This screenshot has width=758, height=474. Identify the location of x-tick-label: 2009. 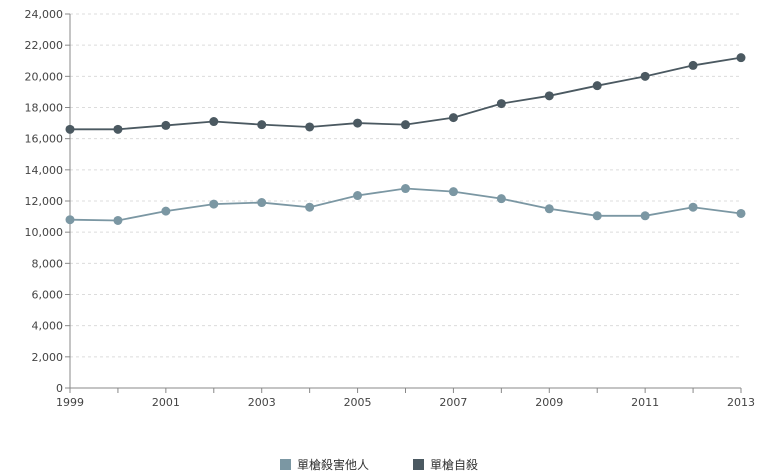
(549, 402).